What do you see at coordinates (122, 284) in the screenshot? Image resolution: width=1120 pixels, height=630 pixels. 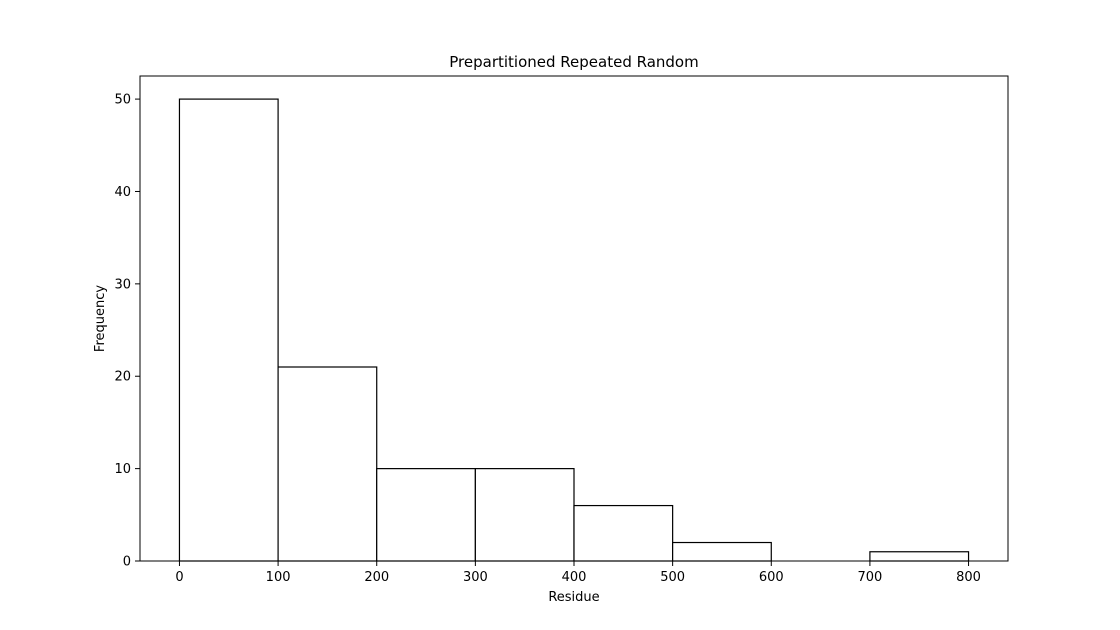 I see `y-tick-label: 30` at bounding box center [122, 284].